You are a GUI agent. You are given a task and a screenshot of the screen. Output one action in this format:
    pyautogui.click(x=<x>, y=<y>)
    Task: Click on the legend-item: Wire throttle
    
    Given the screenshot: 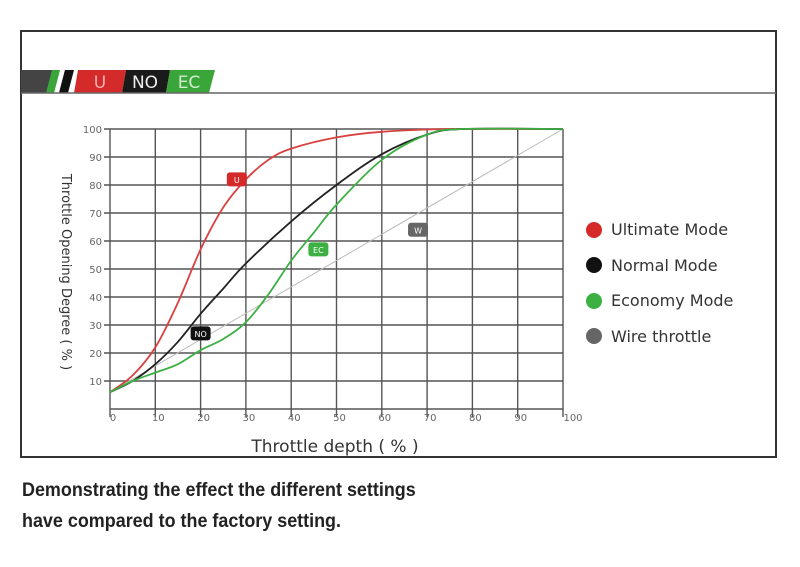 What is the action you would take?
    pyautogui.click(x=659, y=337)
    